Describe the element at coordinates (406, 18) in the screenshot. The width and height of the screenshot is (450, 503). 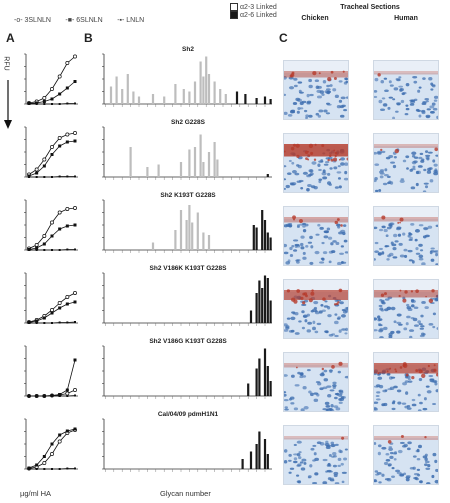
I see `tracheal-human-label: Human` at that location.